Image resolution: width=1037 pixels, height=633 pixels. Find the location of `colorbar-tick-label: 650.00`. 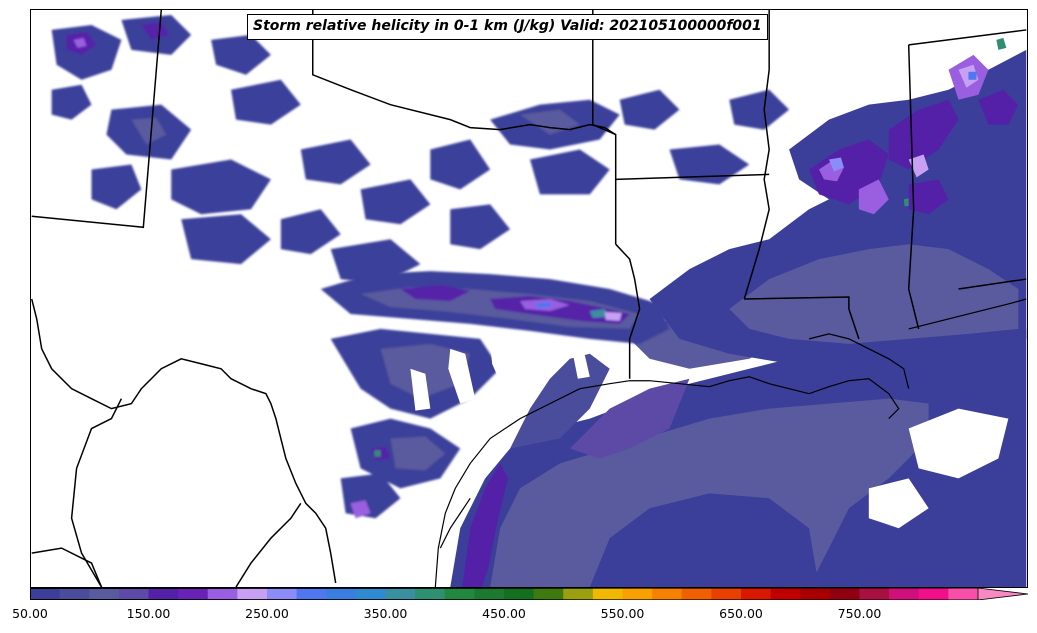

colorbar-tick-label: 650.00 is located at coordinates (741, 613).